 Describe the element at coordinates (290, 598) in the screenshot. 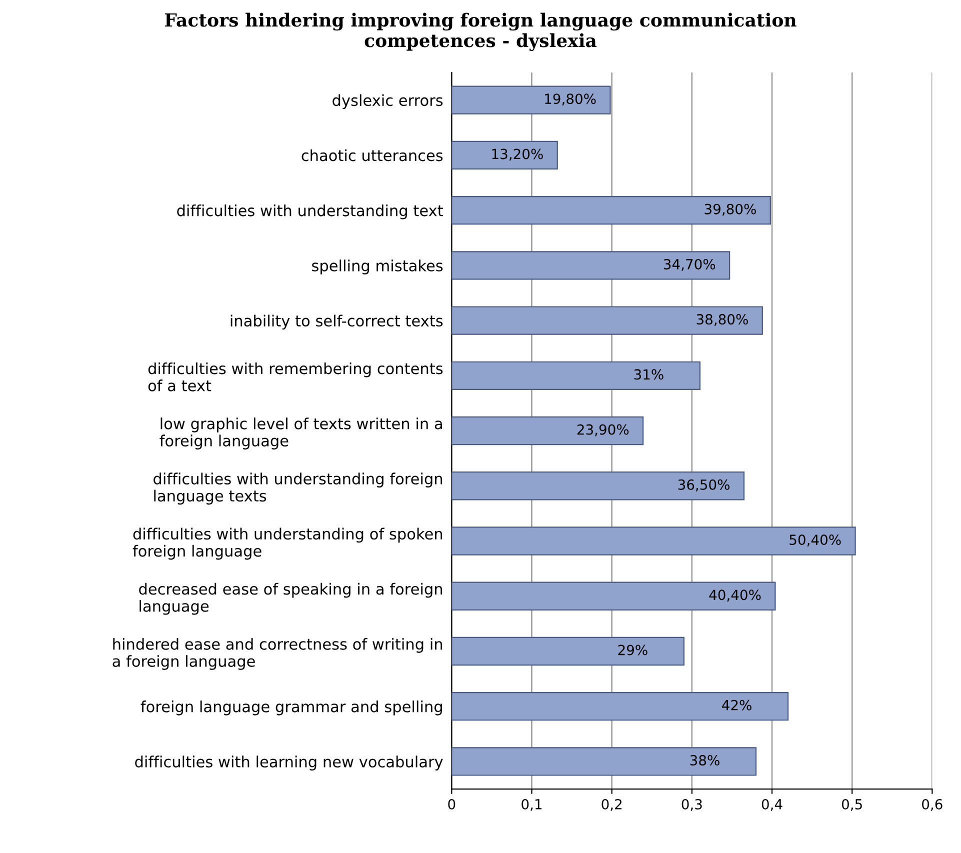

I see `y-tick-label: decreased ease of speaking in a foreign language` at that location.